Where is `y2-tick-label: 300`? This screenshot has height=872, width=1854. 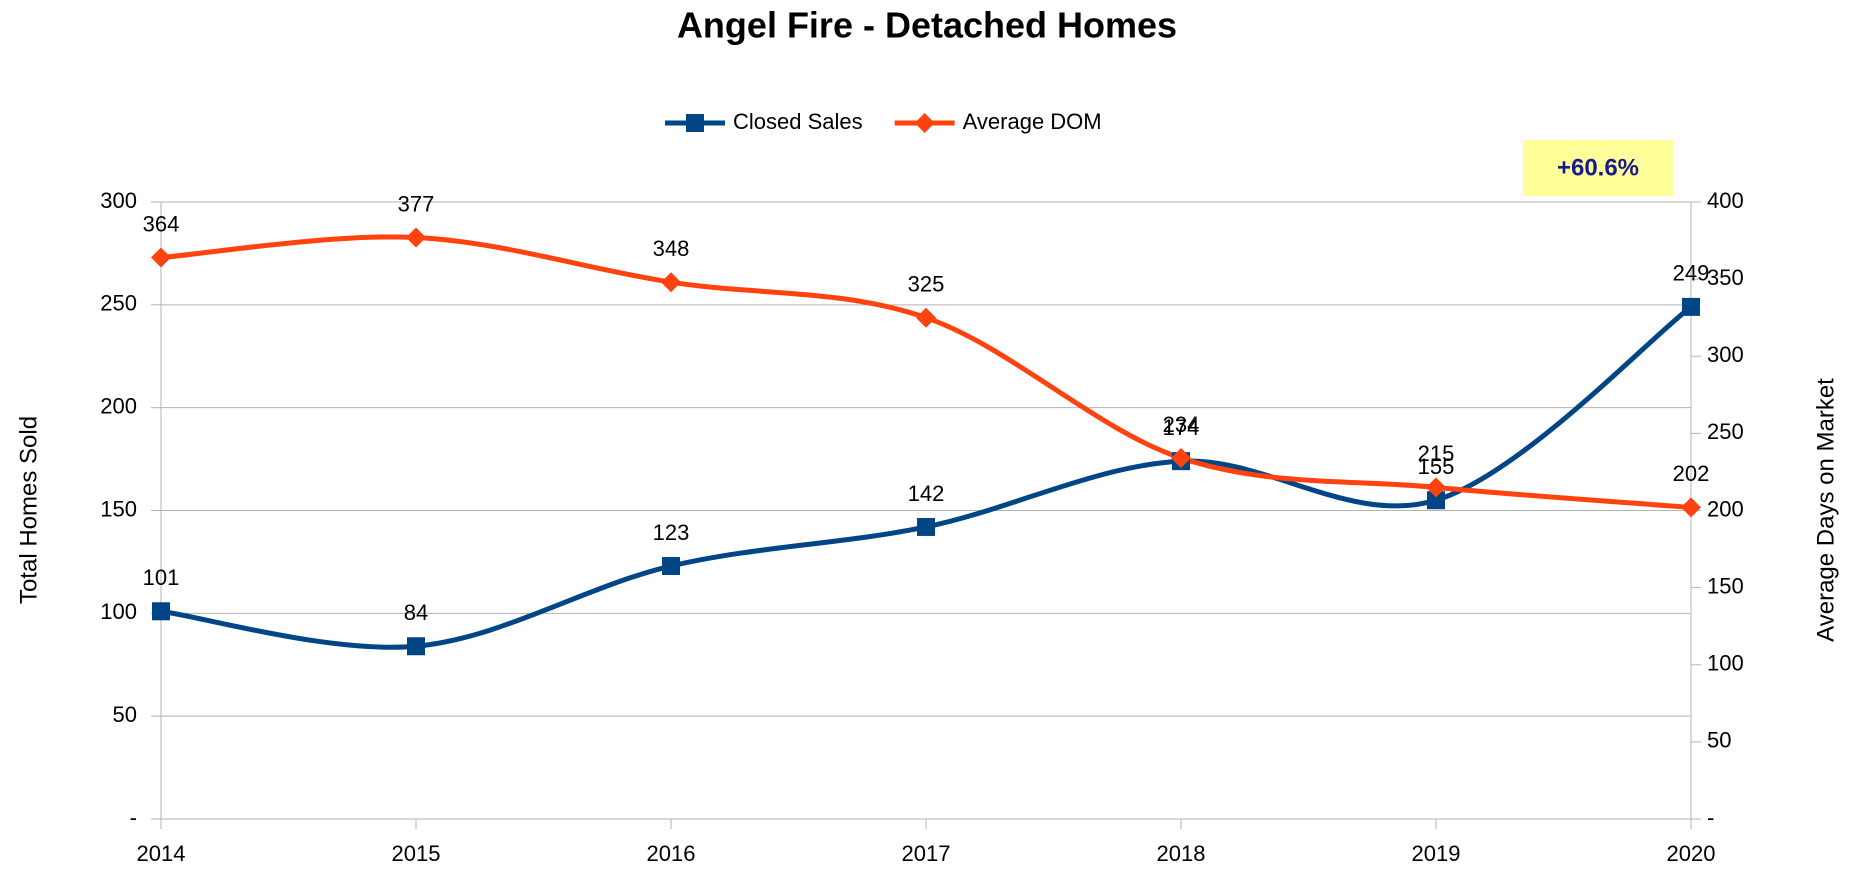
y2-tick-label: 300 is located at coordinates (1725, 354).